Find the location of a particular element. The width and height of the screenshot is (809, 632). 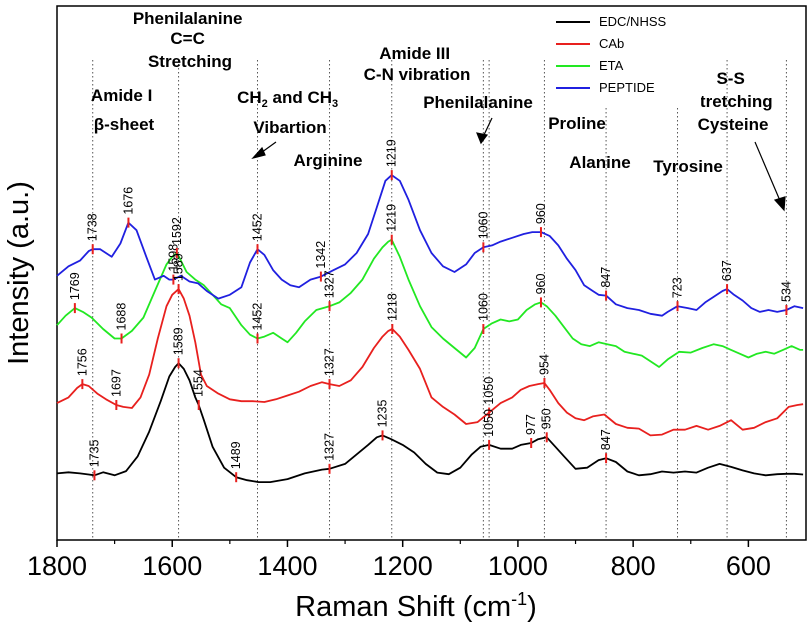

peak-label-edc-nhss-977: 977 is located at coordinates (531, 424).